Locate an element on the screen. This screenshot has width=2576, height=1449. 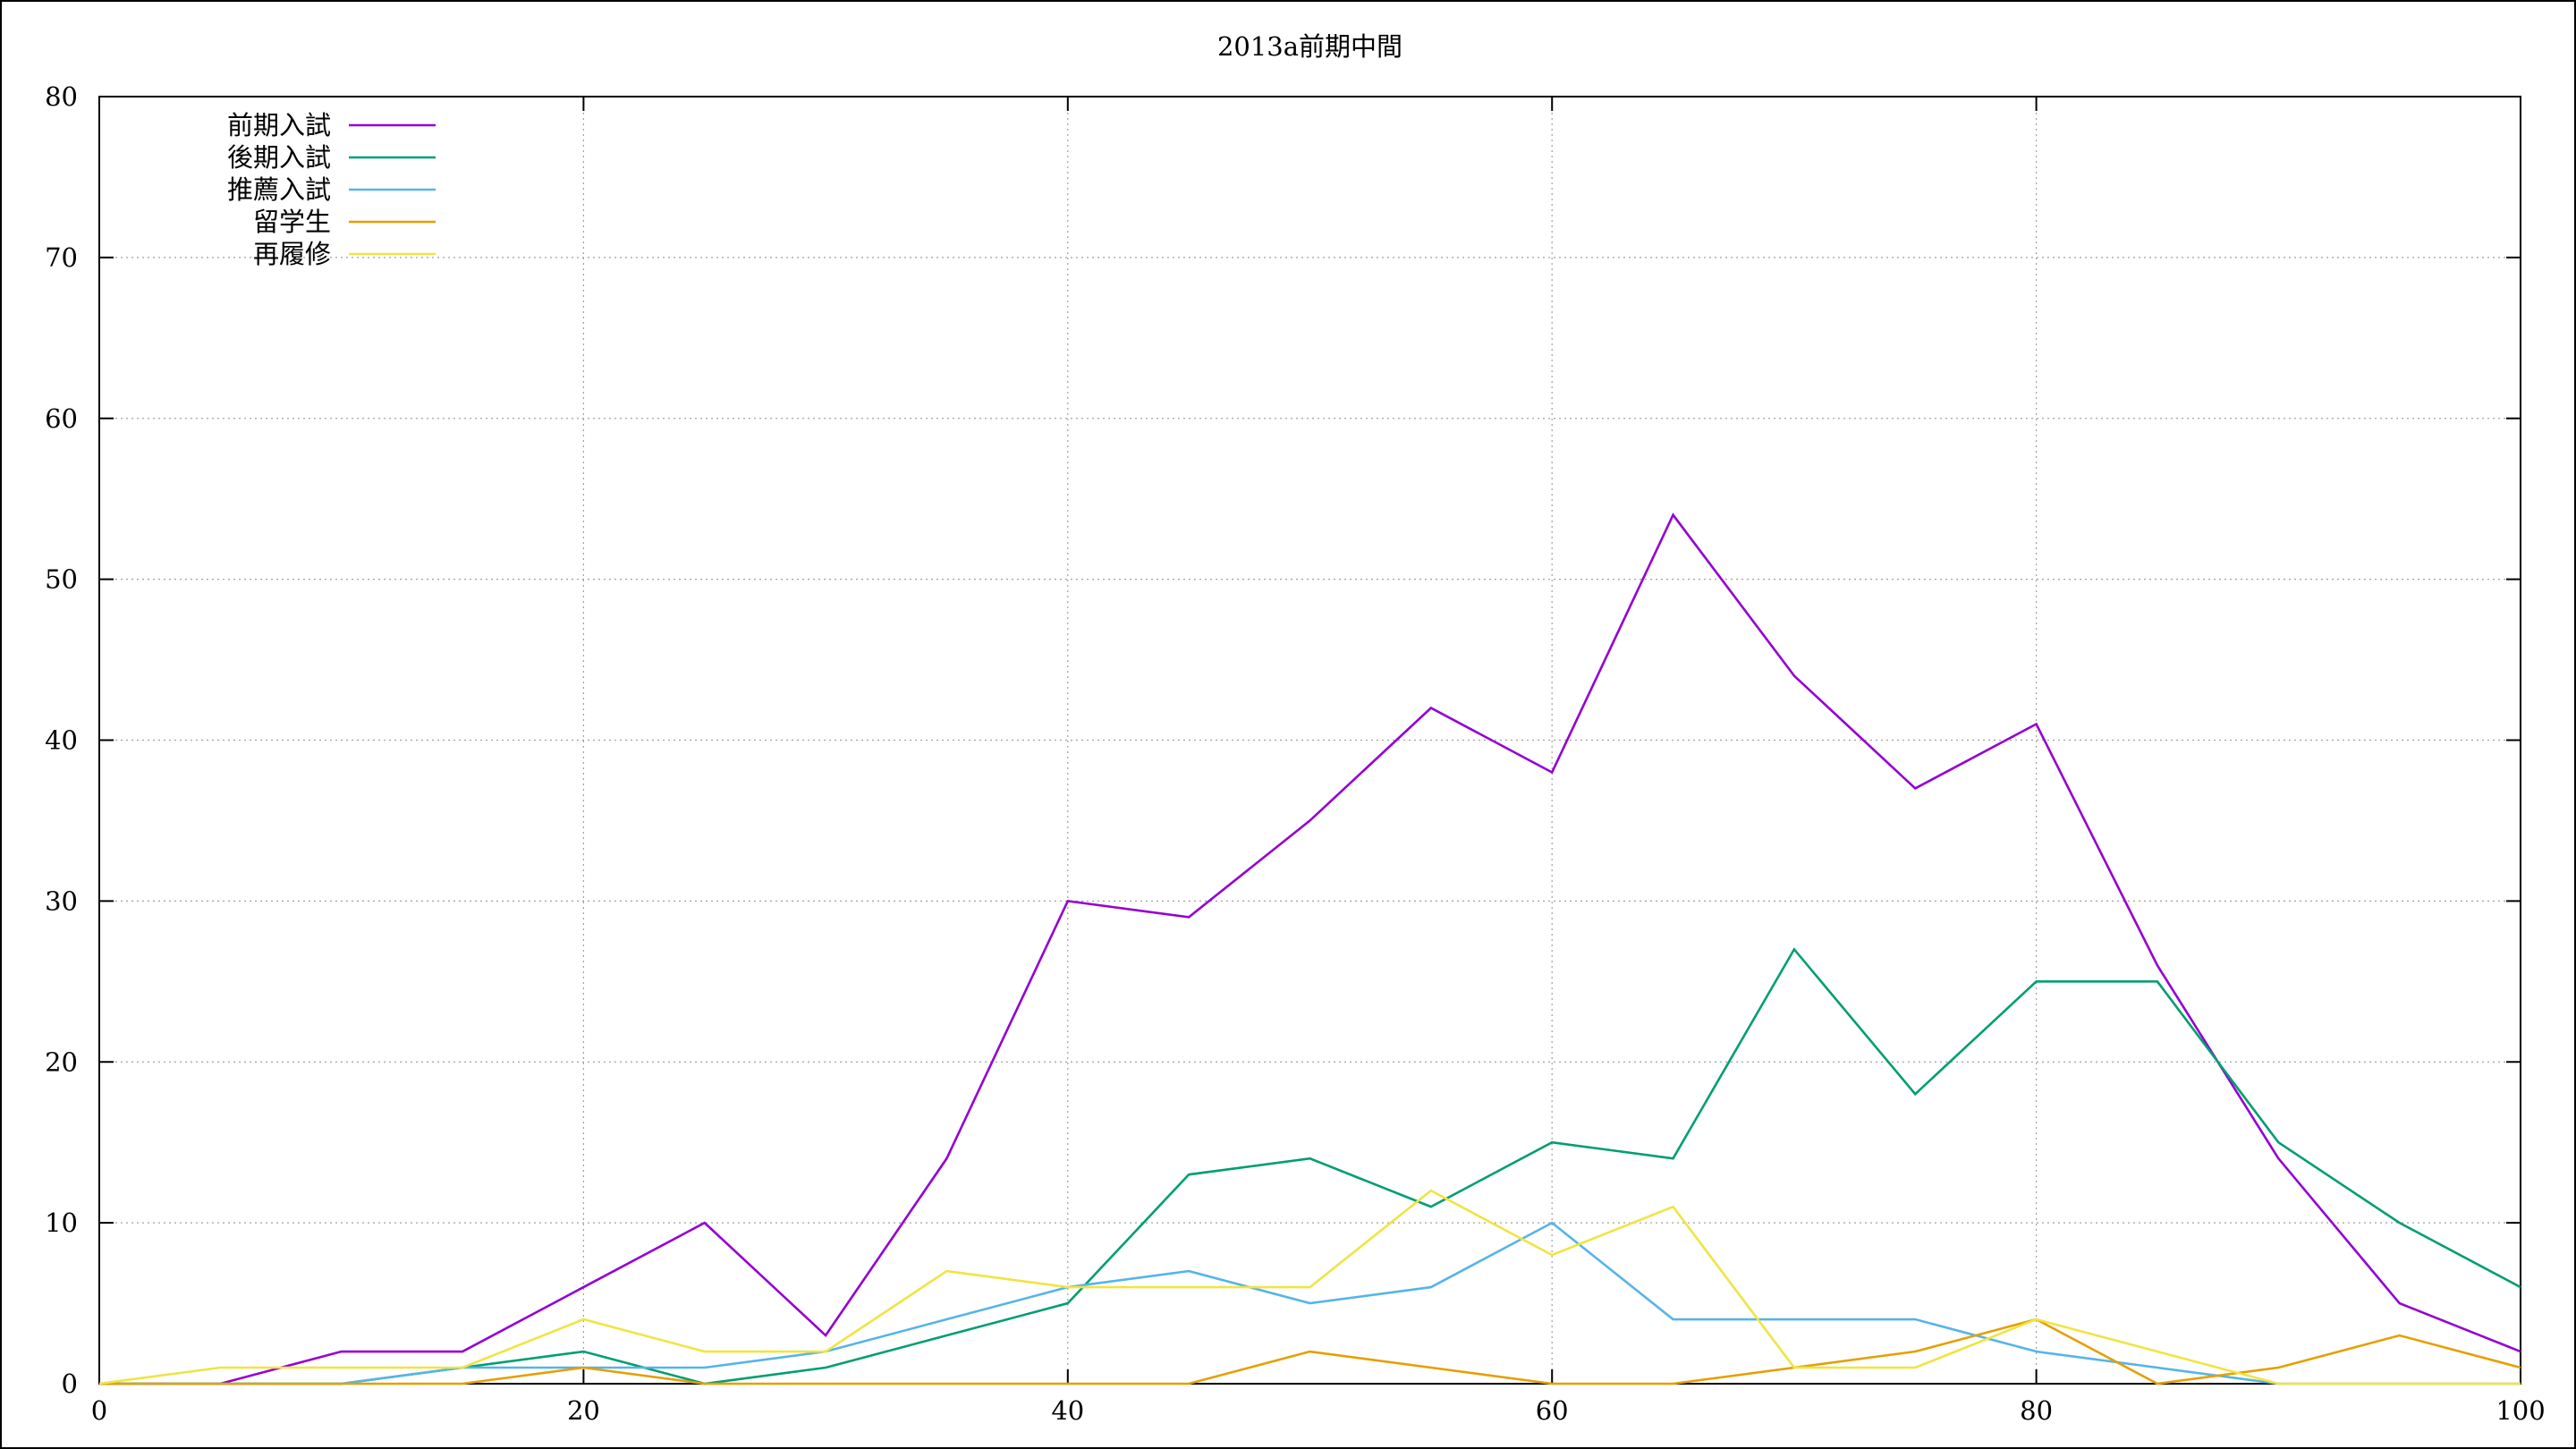
x-tick-label: 100 is located at coordinates (2520, 1410).